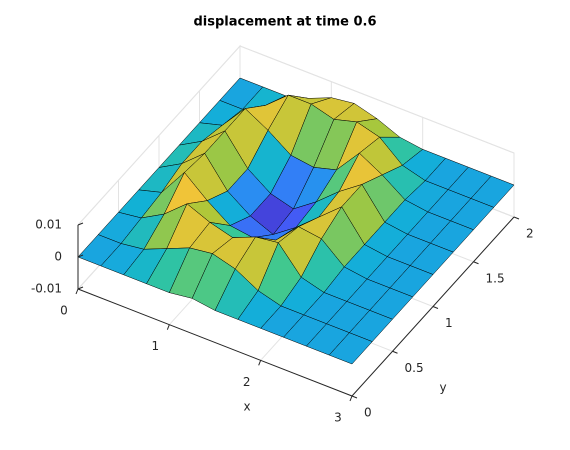  Describe the element at coordinates (338, 418) in the screenshot. I see `x-tick-label: 3` at that location.